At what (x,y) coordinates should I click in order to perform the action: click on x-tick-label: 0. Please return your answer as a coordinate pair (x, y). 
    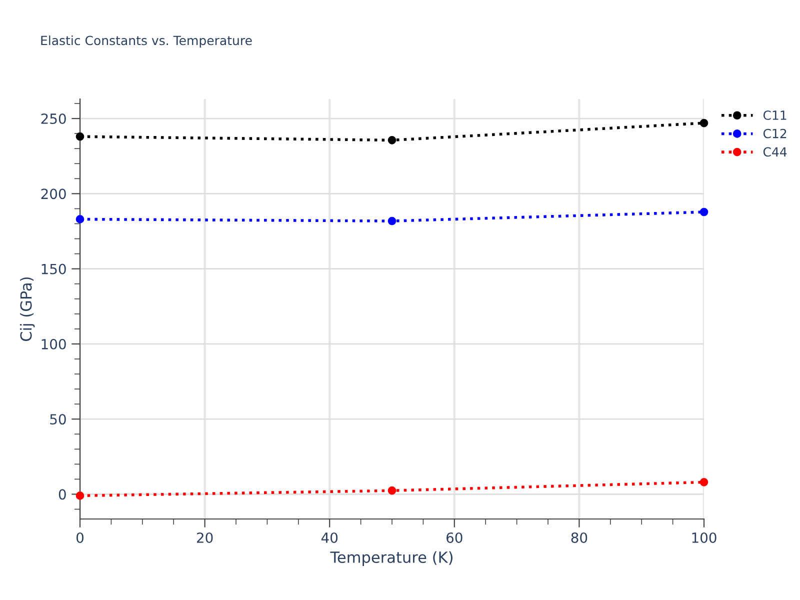
    Looking at the image, I should click on (80, 537).